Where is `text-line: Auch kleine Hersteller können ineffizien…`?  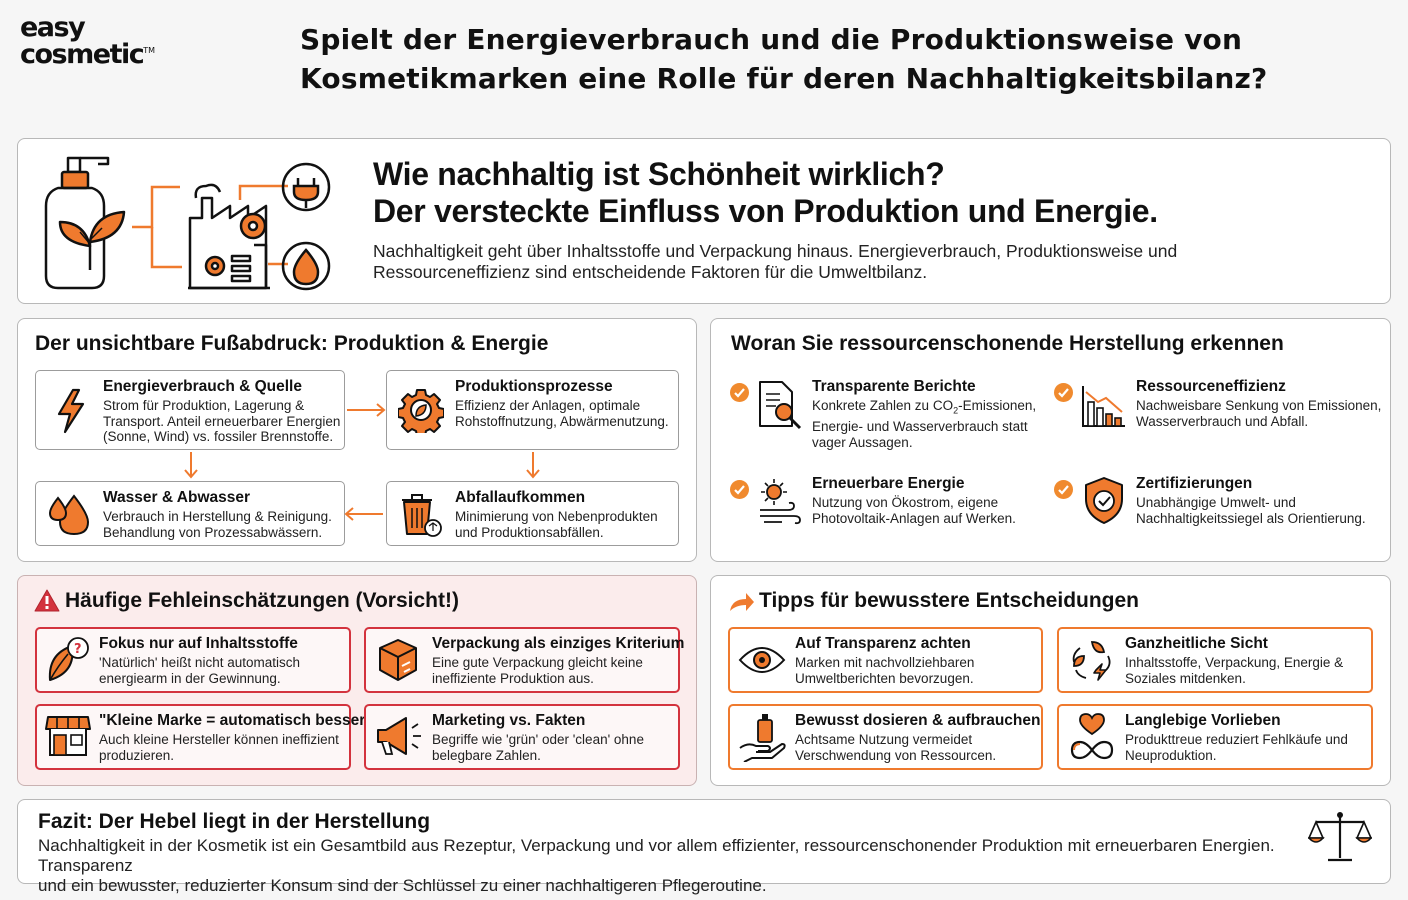
text-line: Auch kleine Hersteller können ineffizien… is located at coordinates (219, 739).